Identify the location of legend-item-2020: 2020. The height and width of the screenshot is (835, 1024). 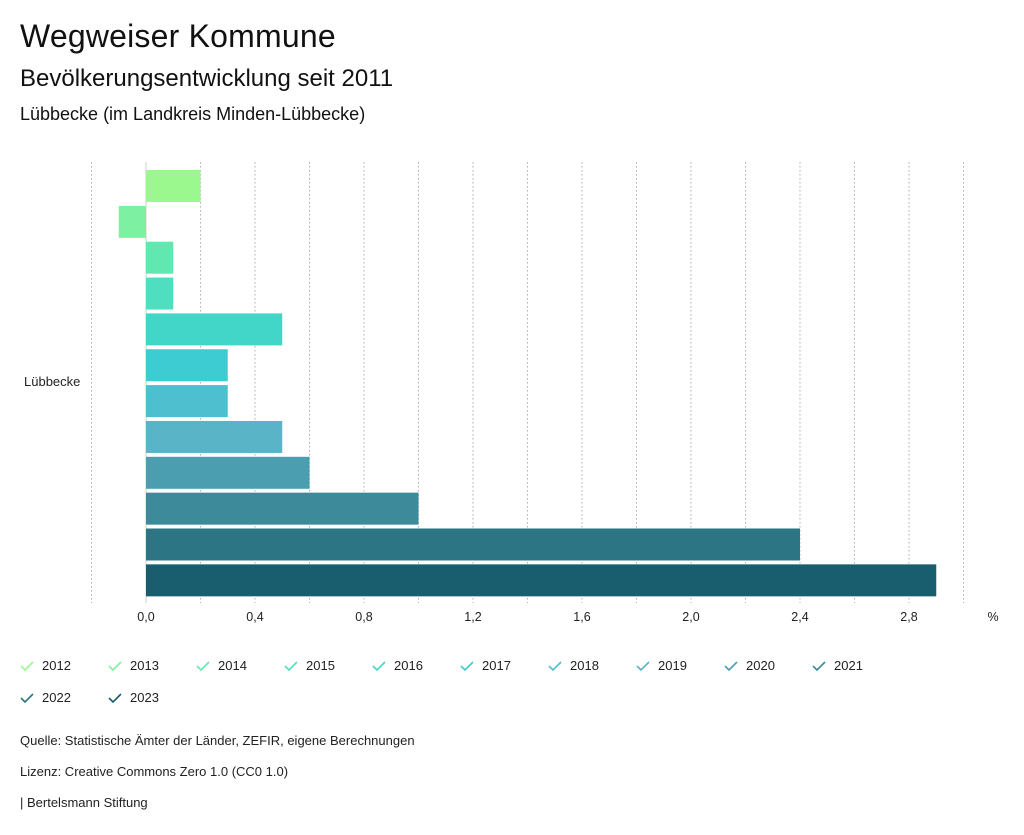
(749, 665).